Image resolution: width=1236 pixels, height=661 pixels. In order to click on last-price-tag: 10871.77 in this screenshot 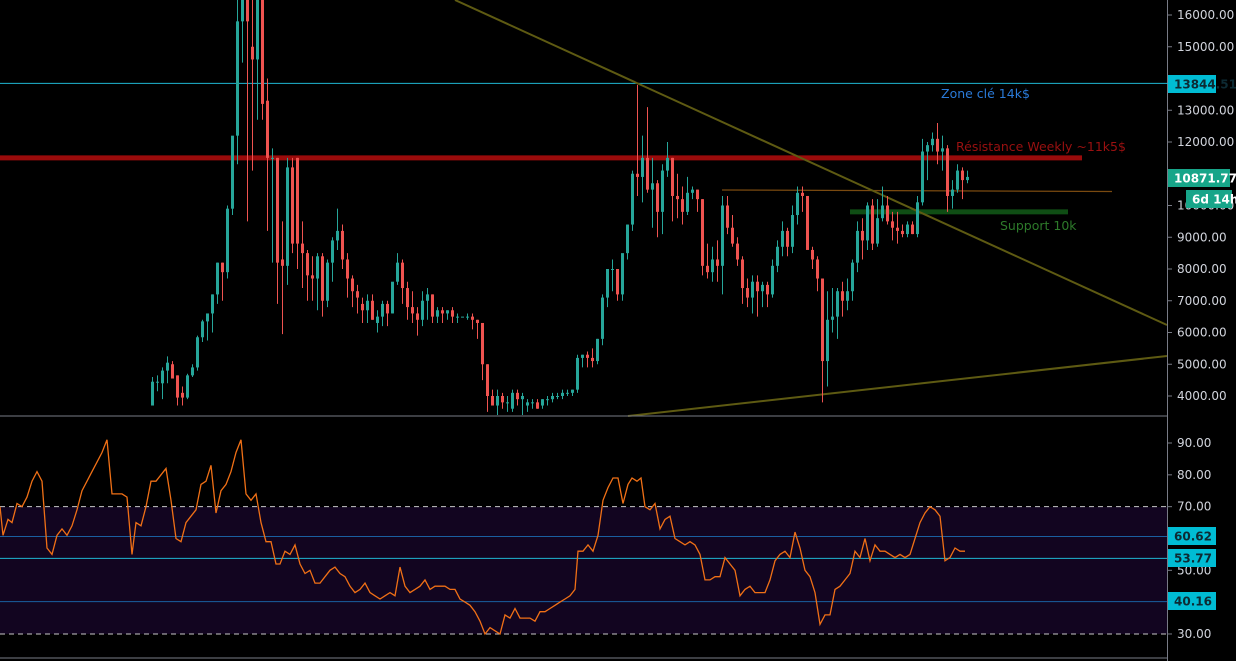, I will do `click(1202, 178)`.